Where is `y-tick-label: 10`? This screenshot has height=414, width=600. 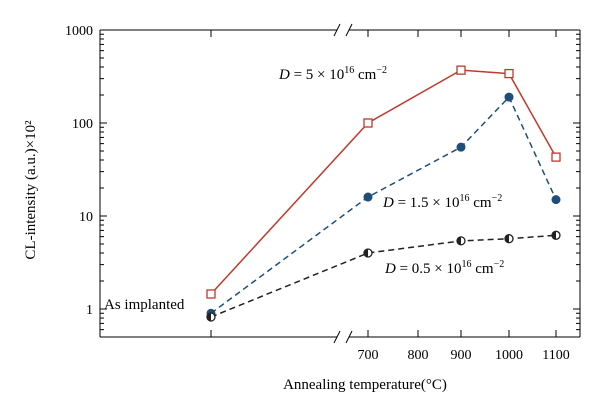 y-tick-label: 10 is located at coordinates (86, 217).